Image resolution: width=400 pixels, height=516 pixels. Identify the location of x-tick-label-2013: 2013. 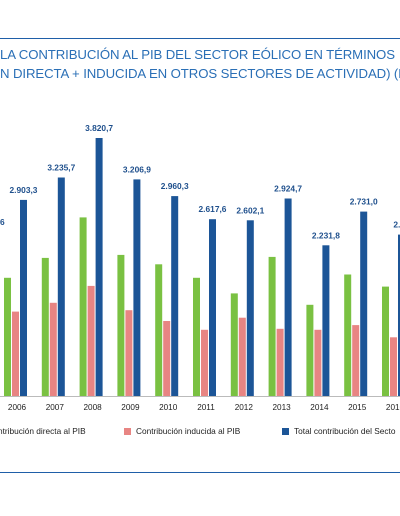
(281, 407).